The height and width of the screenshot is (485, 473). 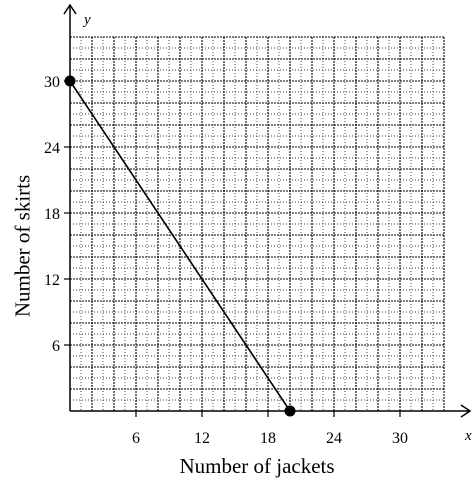 What do you see at coordinates (52, 148) in the screenshot?
I see `y-tick-label: 24` at bounding box center [52, 148].